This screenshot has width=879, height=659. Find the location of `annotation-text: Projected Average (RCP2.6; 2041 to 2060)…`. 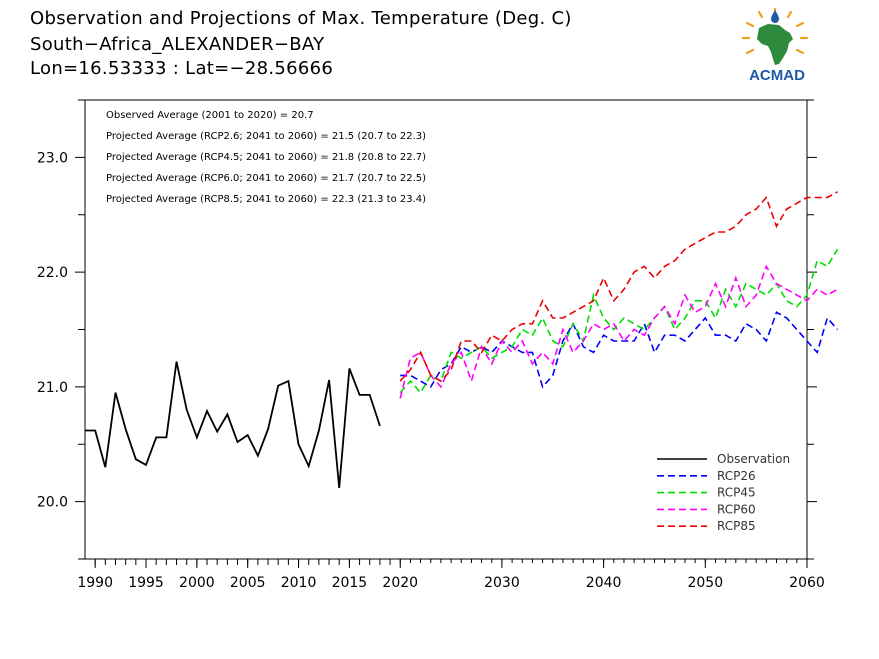

annotation-text: Projected Average (RCP2.6; 2041 to 2060)… is located at coordinates (266, 136).